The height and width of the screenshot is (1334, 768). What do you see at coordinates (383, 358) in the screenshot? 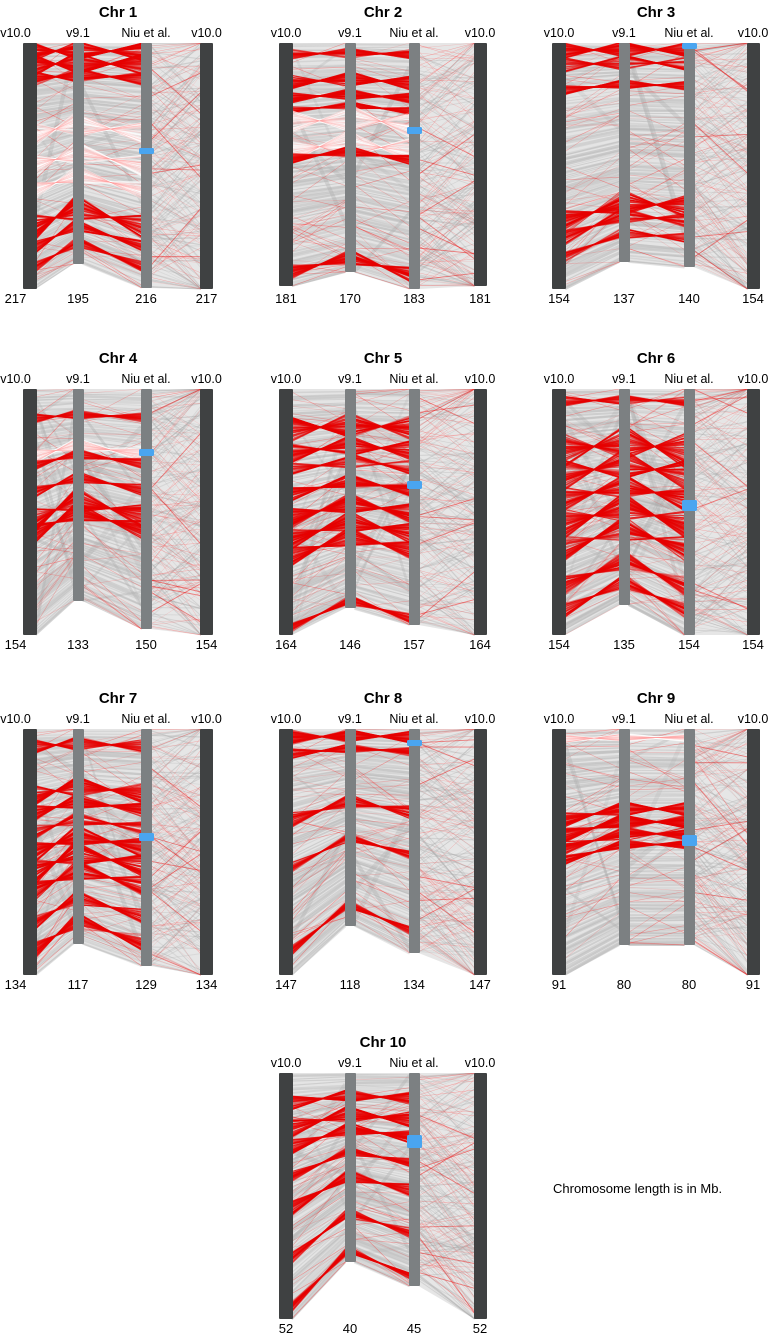
I see `panel-title: Chr 5` at bounding box center [383, 358].